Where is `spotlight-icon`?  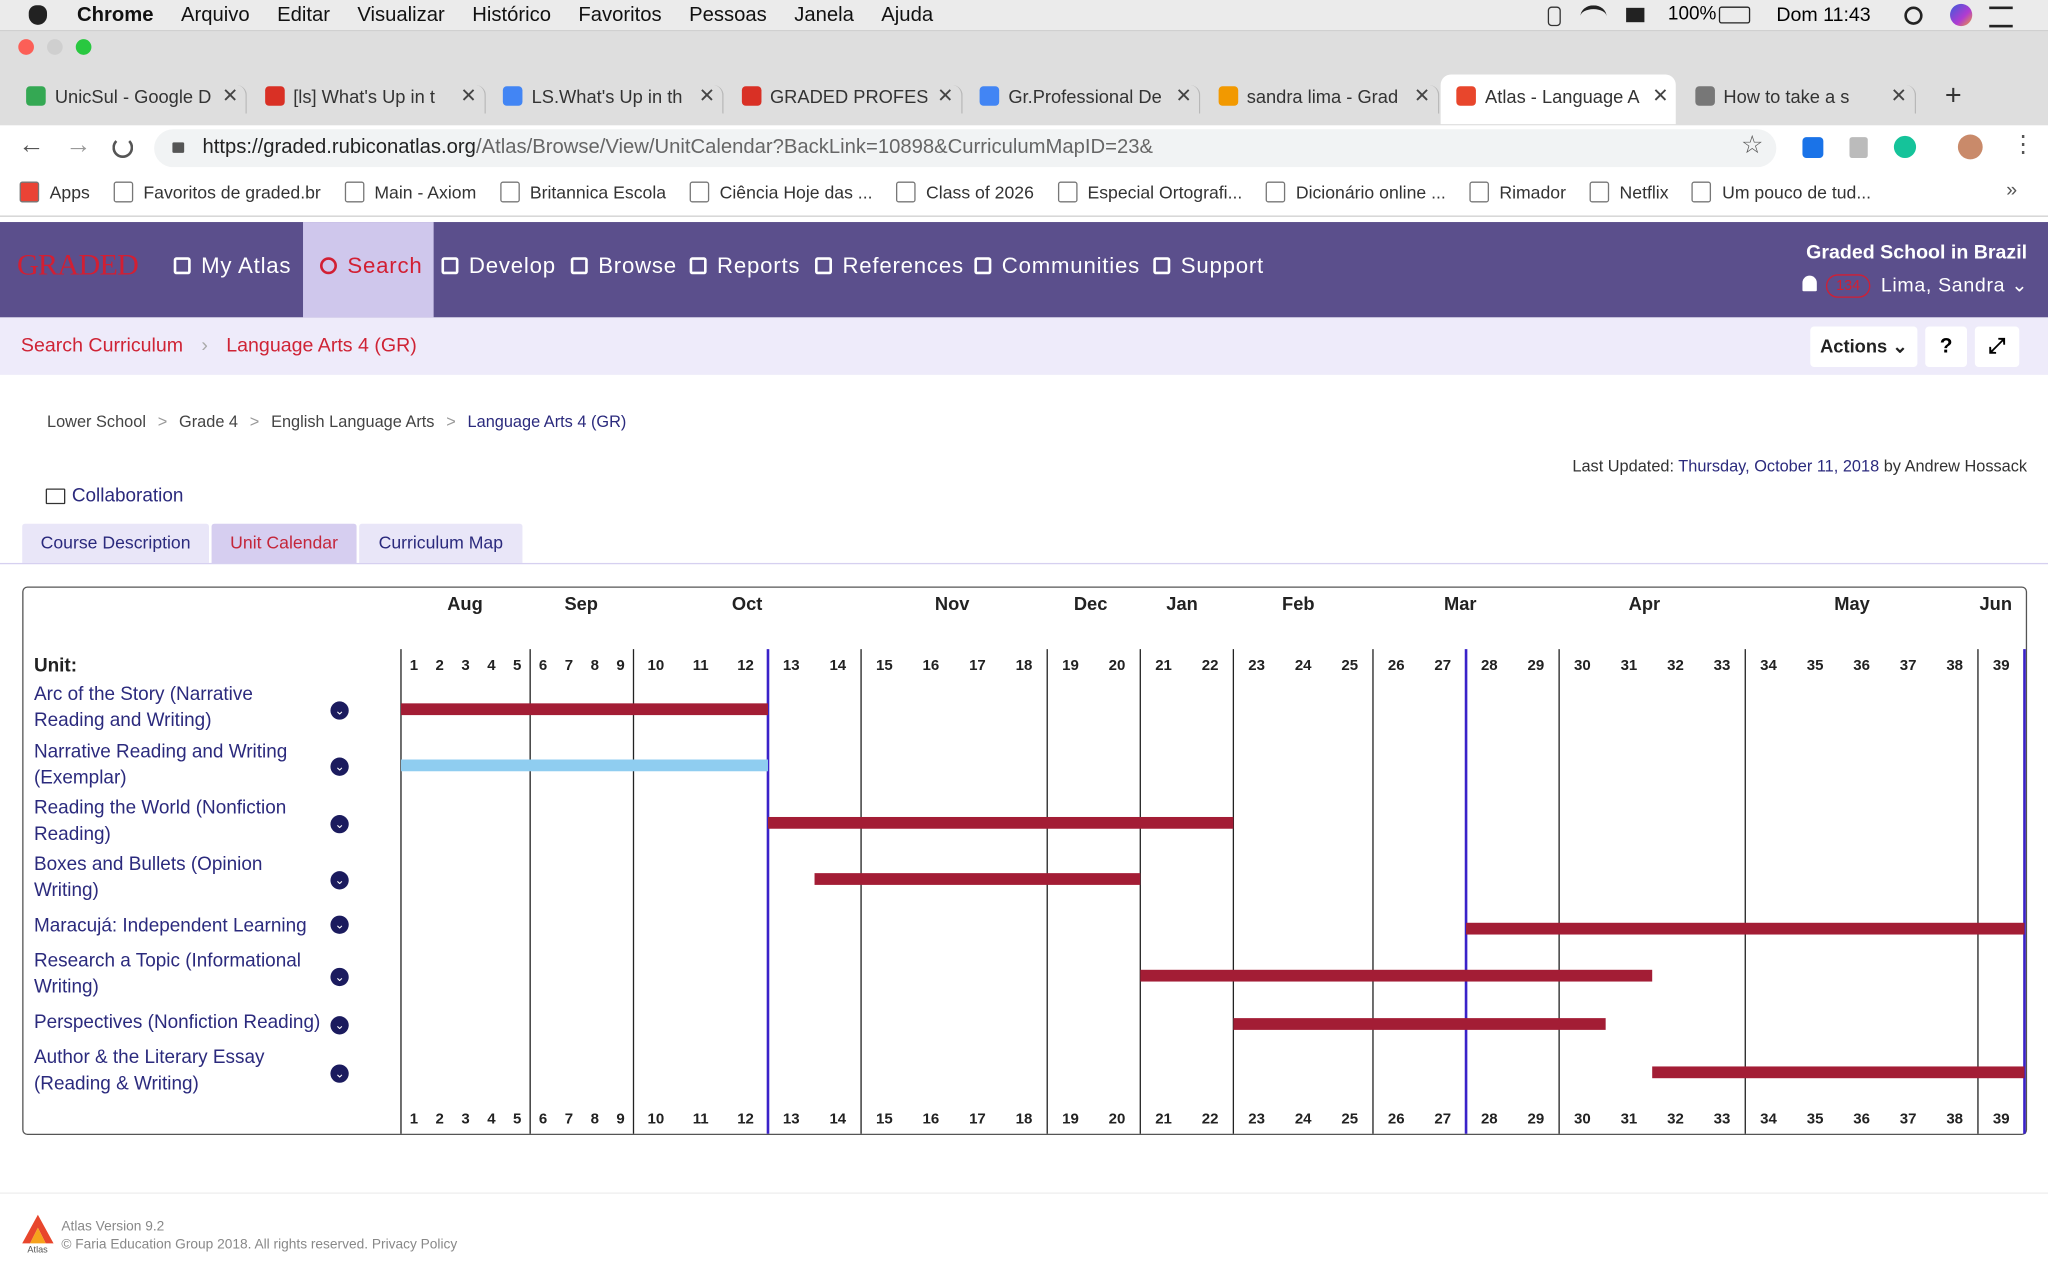
spotlight-icon is located at coordinates (1913, 15).